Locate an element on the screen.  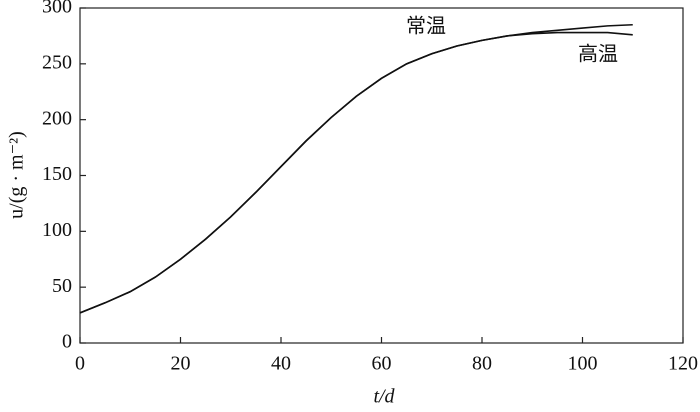
y-tick-label: 0 is located at coordinates (67, 342).